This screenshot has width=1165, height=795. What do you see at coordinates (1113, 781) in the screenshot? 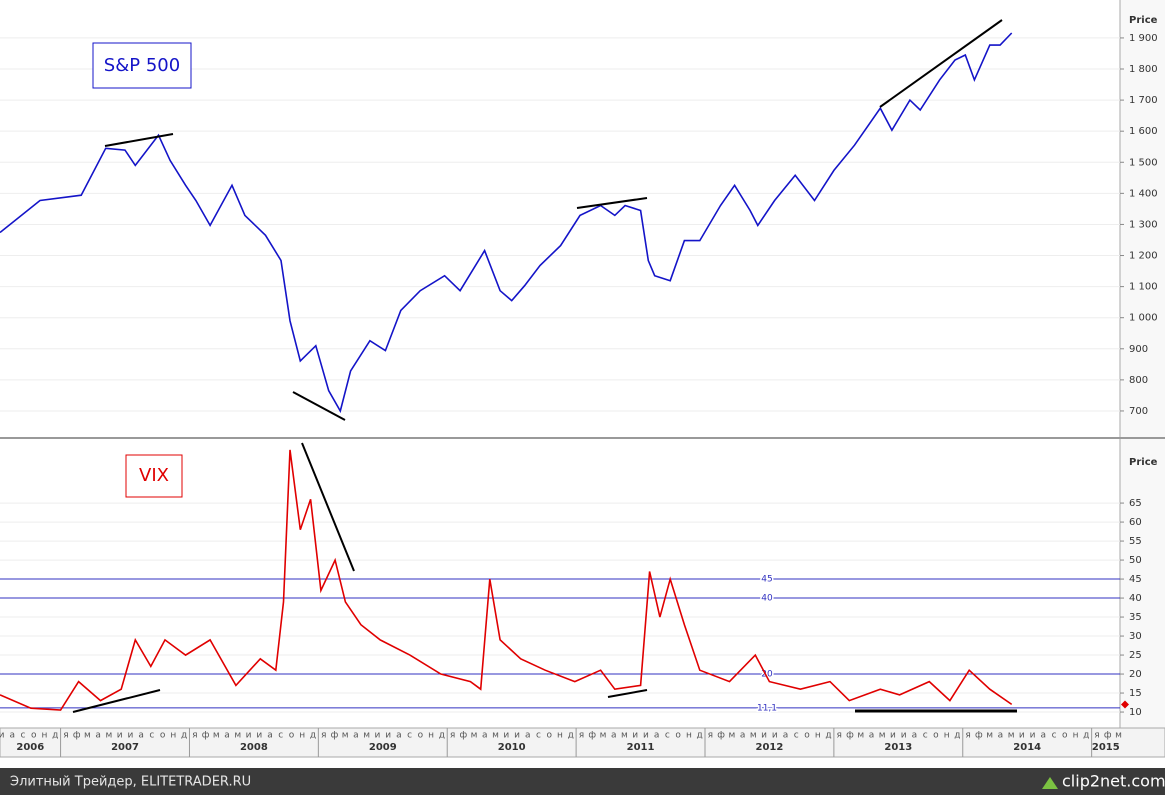
I see `footer-logo: clip2net.com` at bounding box center [1113, 781].